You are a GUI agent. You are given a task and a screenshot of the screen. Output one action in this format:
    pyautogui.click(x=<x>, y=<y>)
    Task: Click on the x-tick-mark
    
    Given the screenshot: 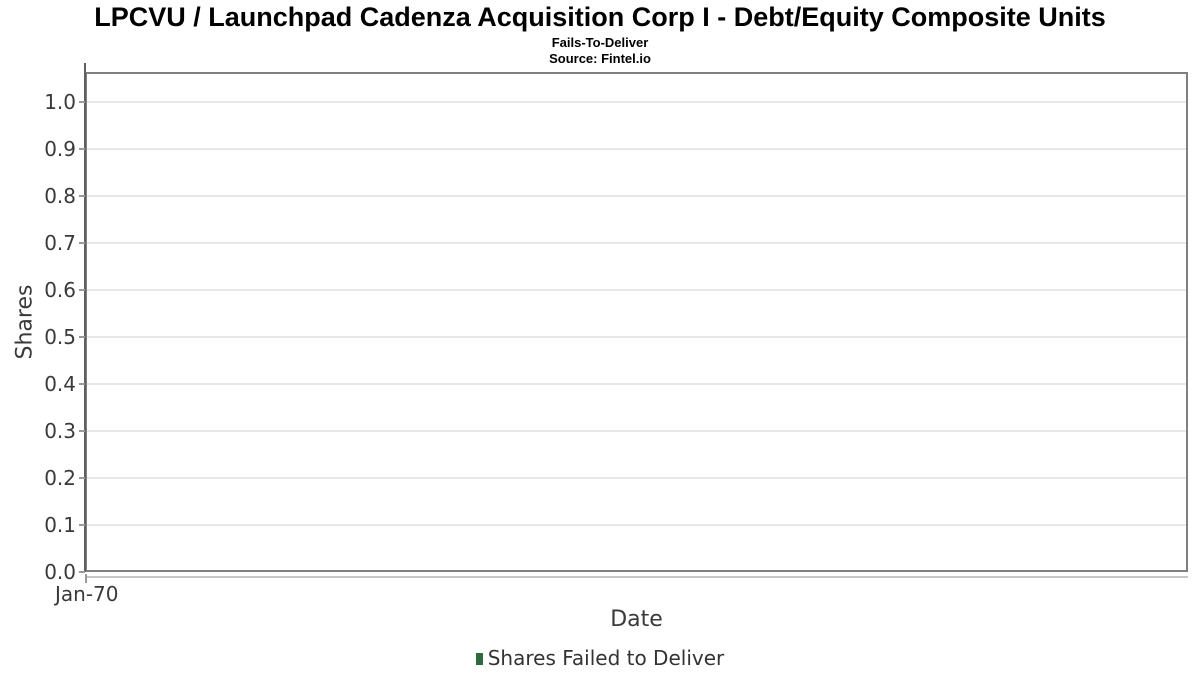 What is the action you would take?
    pyautogui.click(x=86, y=578)
    